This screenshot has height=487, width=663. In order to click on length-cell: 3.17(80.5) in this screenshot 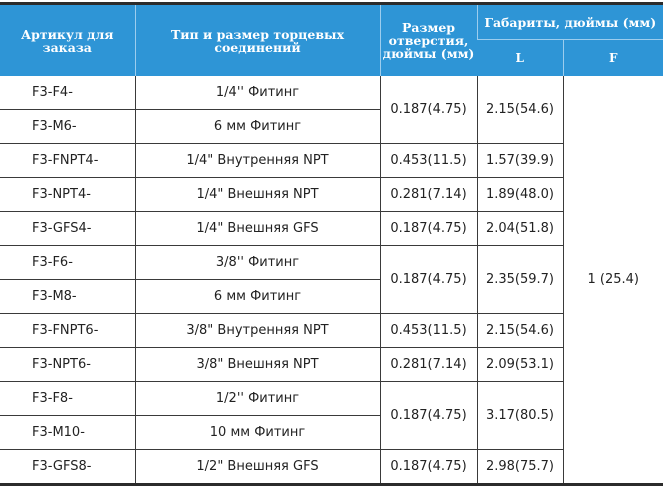, I will do `click(519, 415)`.